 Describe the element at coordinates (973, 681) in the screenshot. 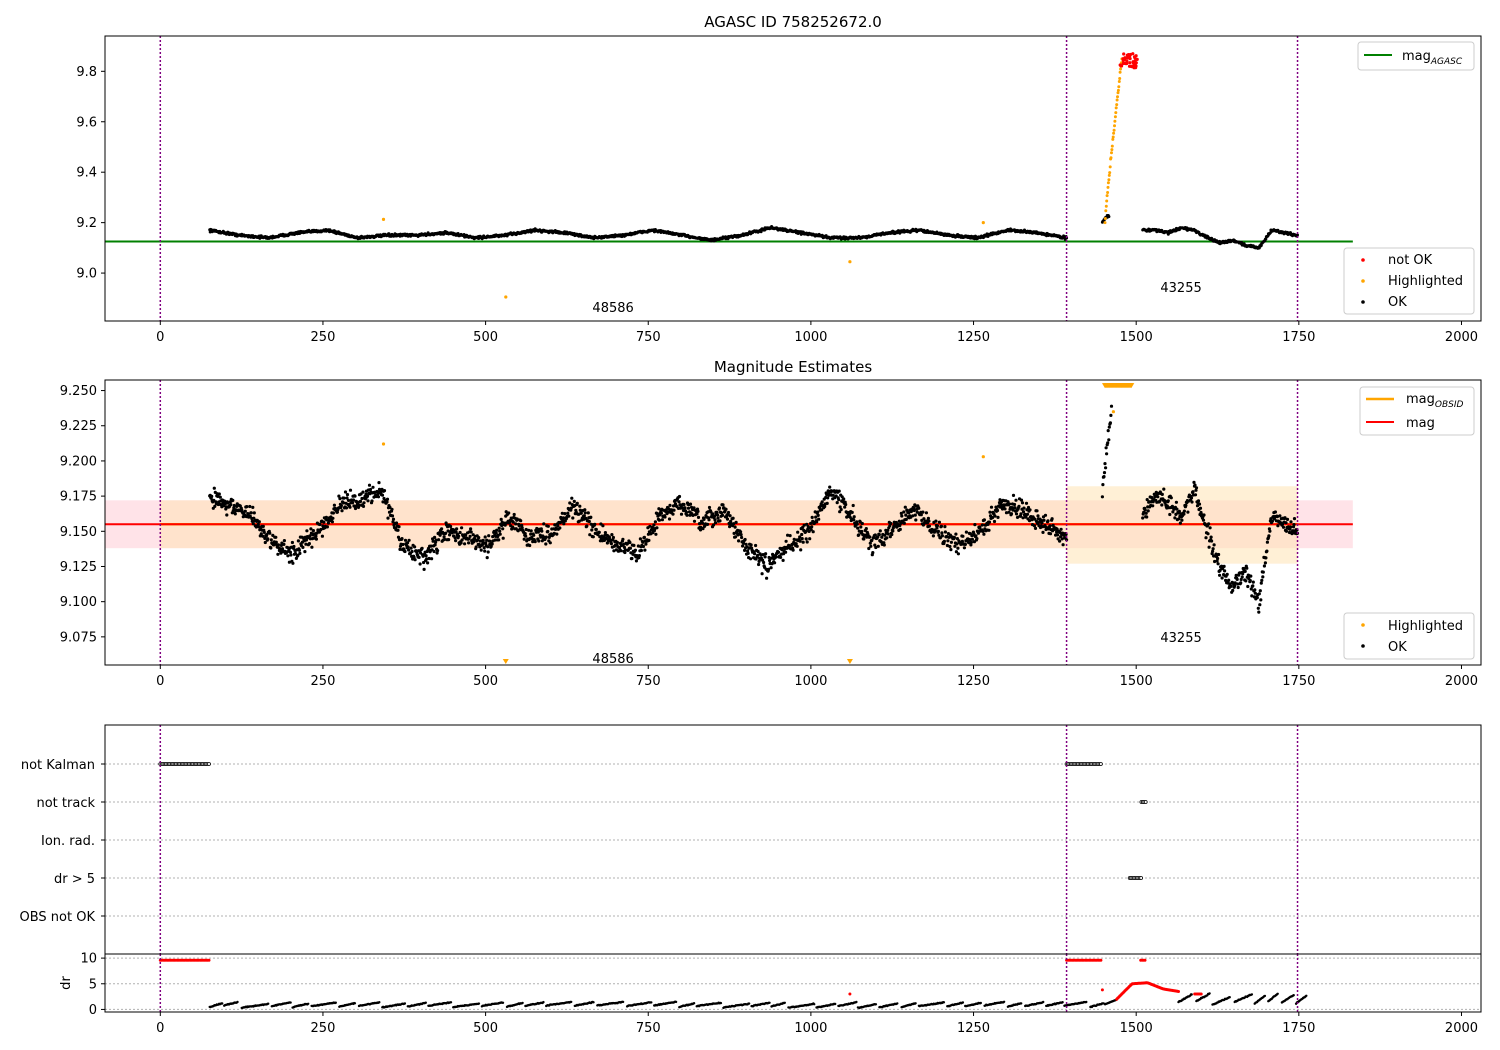

I see `x-tick-label: 1250` at that location.